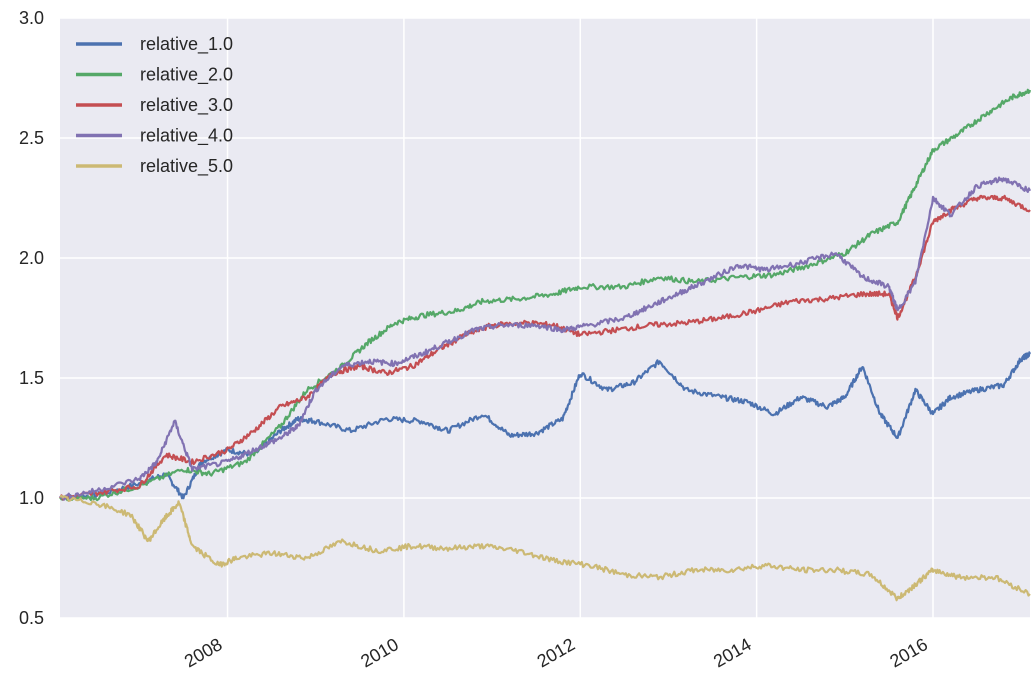  Describe the element at coordinates (31, 258) in the screenshot. I see `y-tick-label: 2.0` at that location.